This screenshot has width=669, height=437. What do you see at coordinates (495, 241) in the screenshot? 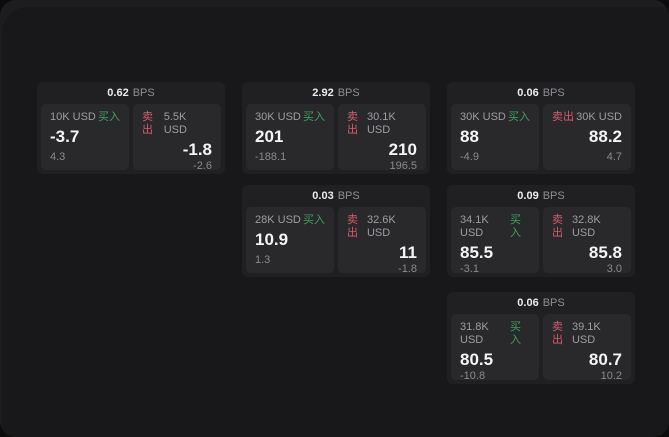
I see `buy-panel: 34.1K USD 买入 85.5 -3.1` at bounding box center [495, 241].